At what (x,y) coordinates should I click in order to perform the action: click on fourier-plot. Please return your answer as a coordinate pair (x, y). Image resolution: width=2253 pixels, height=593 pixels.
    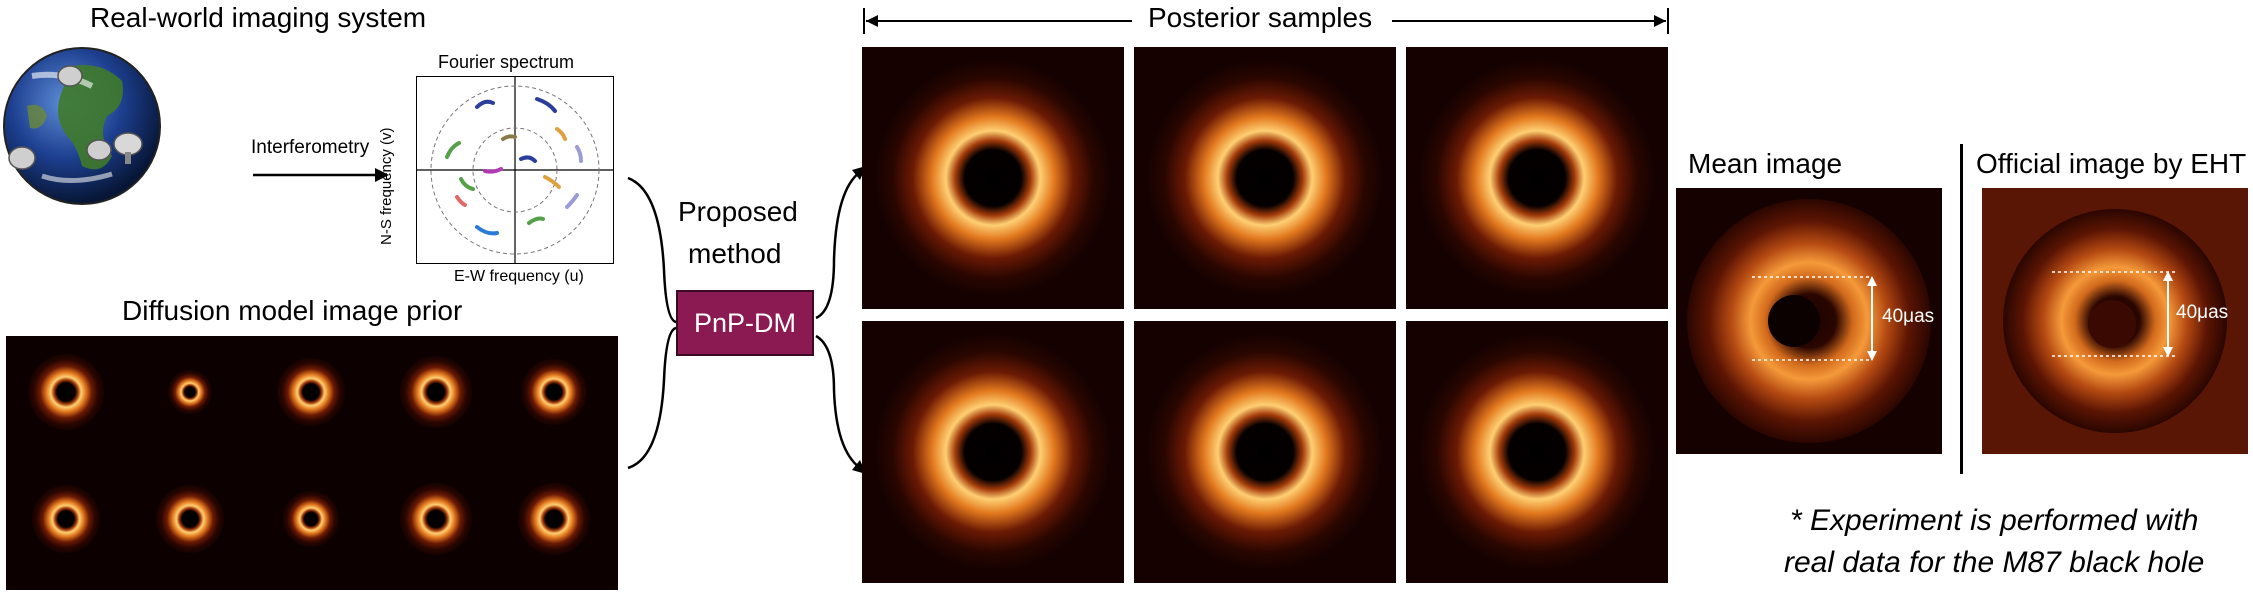
    Looking at the image, I should click on (515, 170).